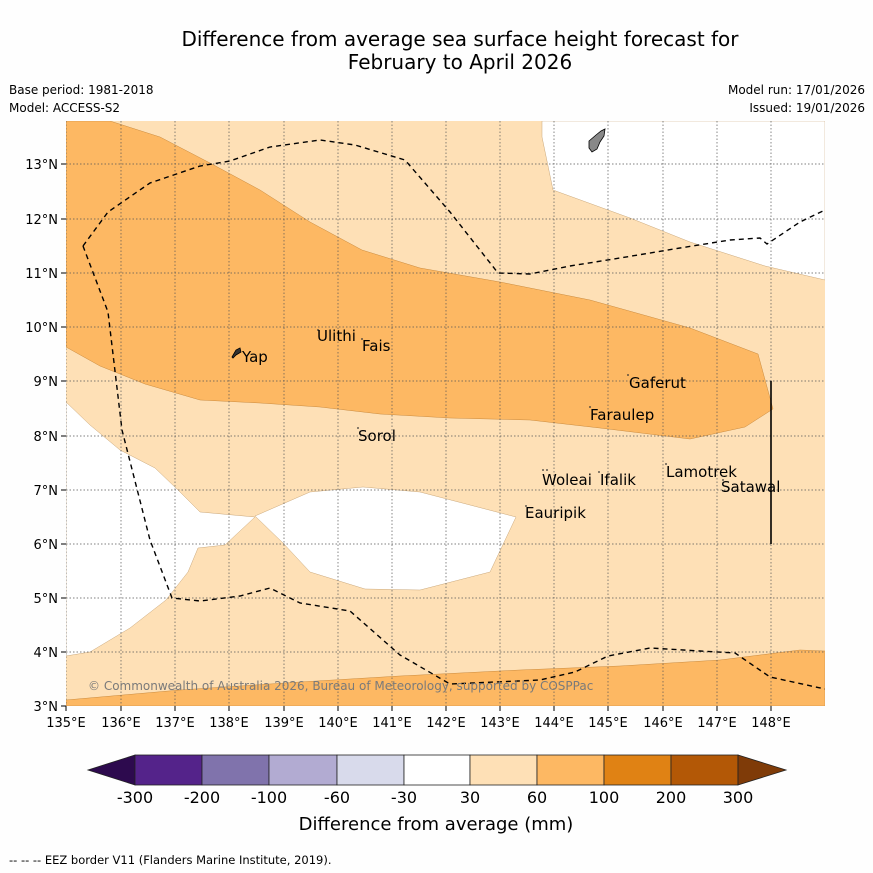  Describe the element at coordinates (436, 824) in the screenshot. I see `colorbar-label: Difference from average (mm)` at that location.